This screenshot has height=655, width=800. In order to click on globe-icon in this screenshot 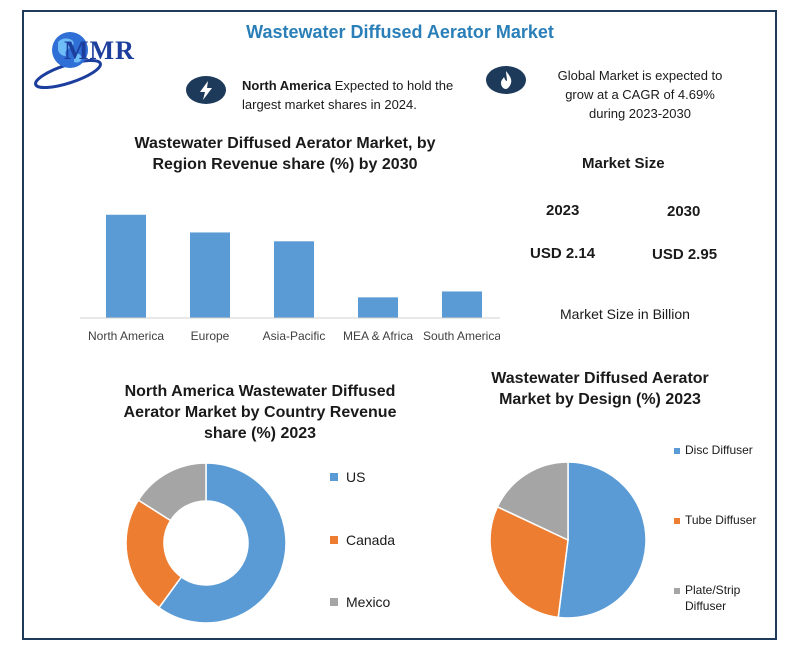, I will do `click(68, 61)`.